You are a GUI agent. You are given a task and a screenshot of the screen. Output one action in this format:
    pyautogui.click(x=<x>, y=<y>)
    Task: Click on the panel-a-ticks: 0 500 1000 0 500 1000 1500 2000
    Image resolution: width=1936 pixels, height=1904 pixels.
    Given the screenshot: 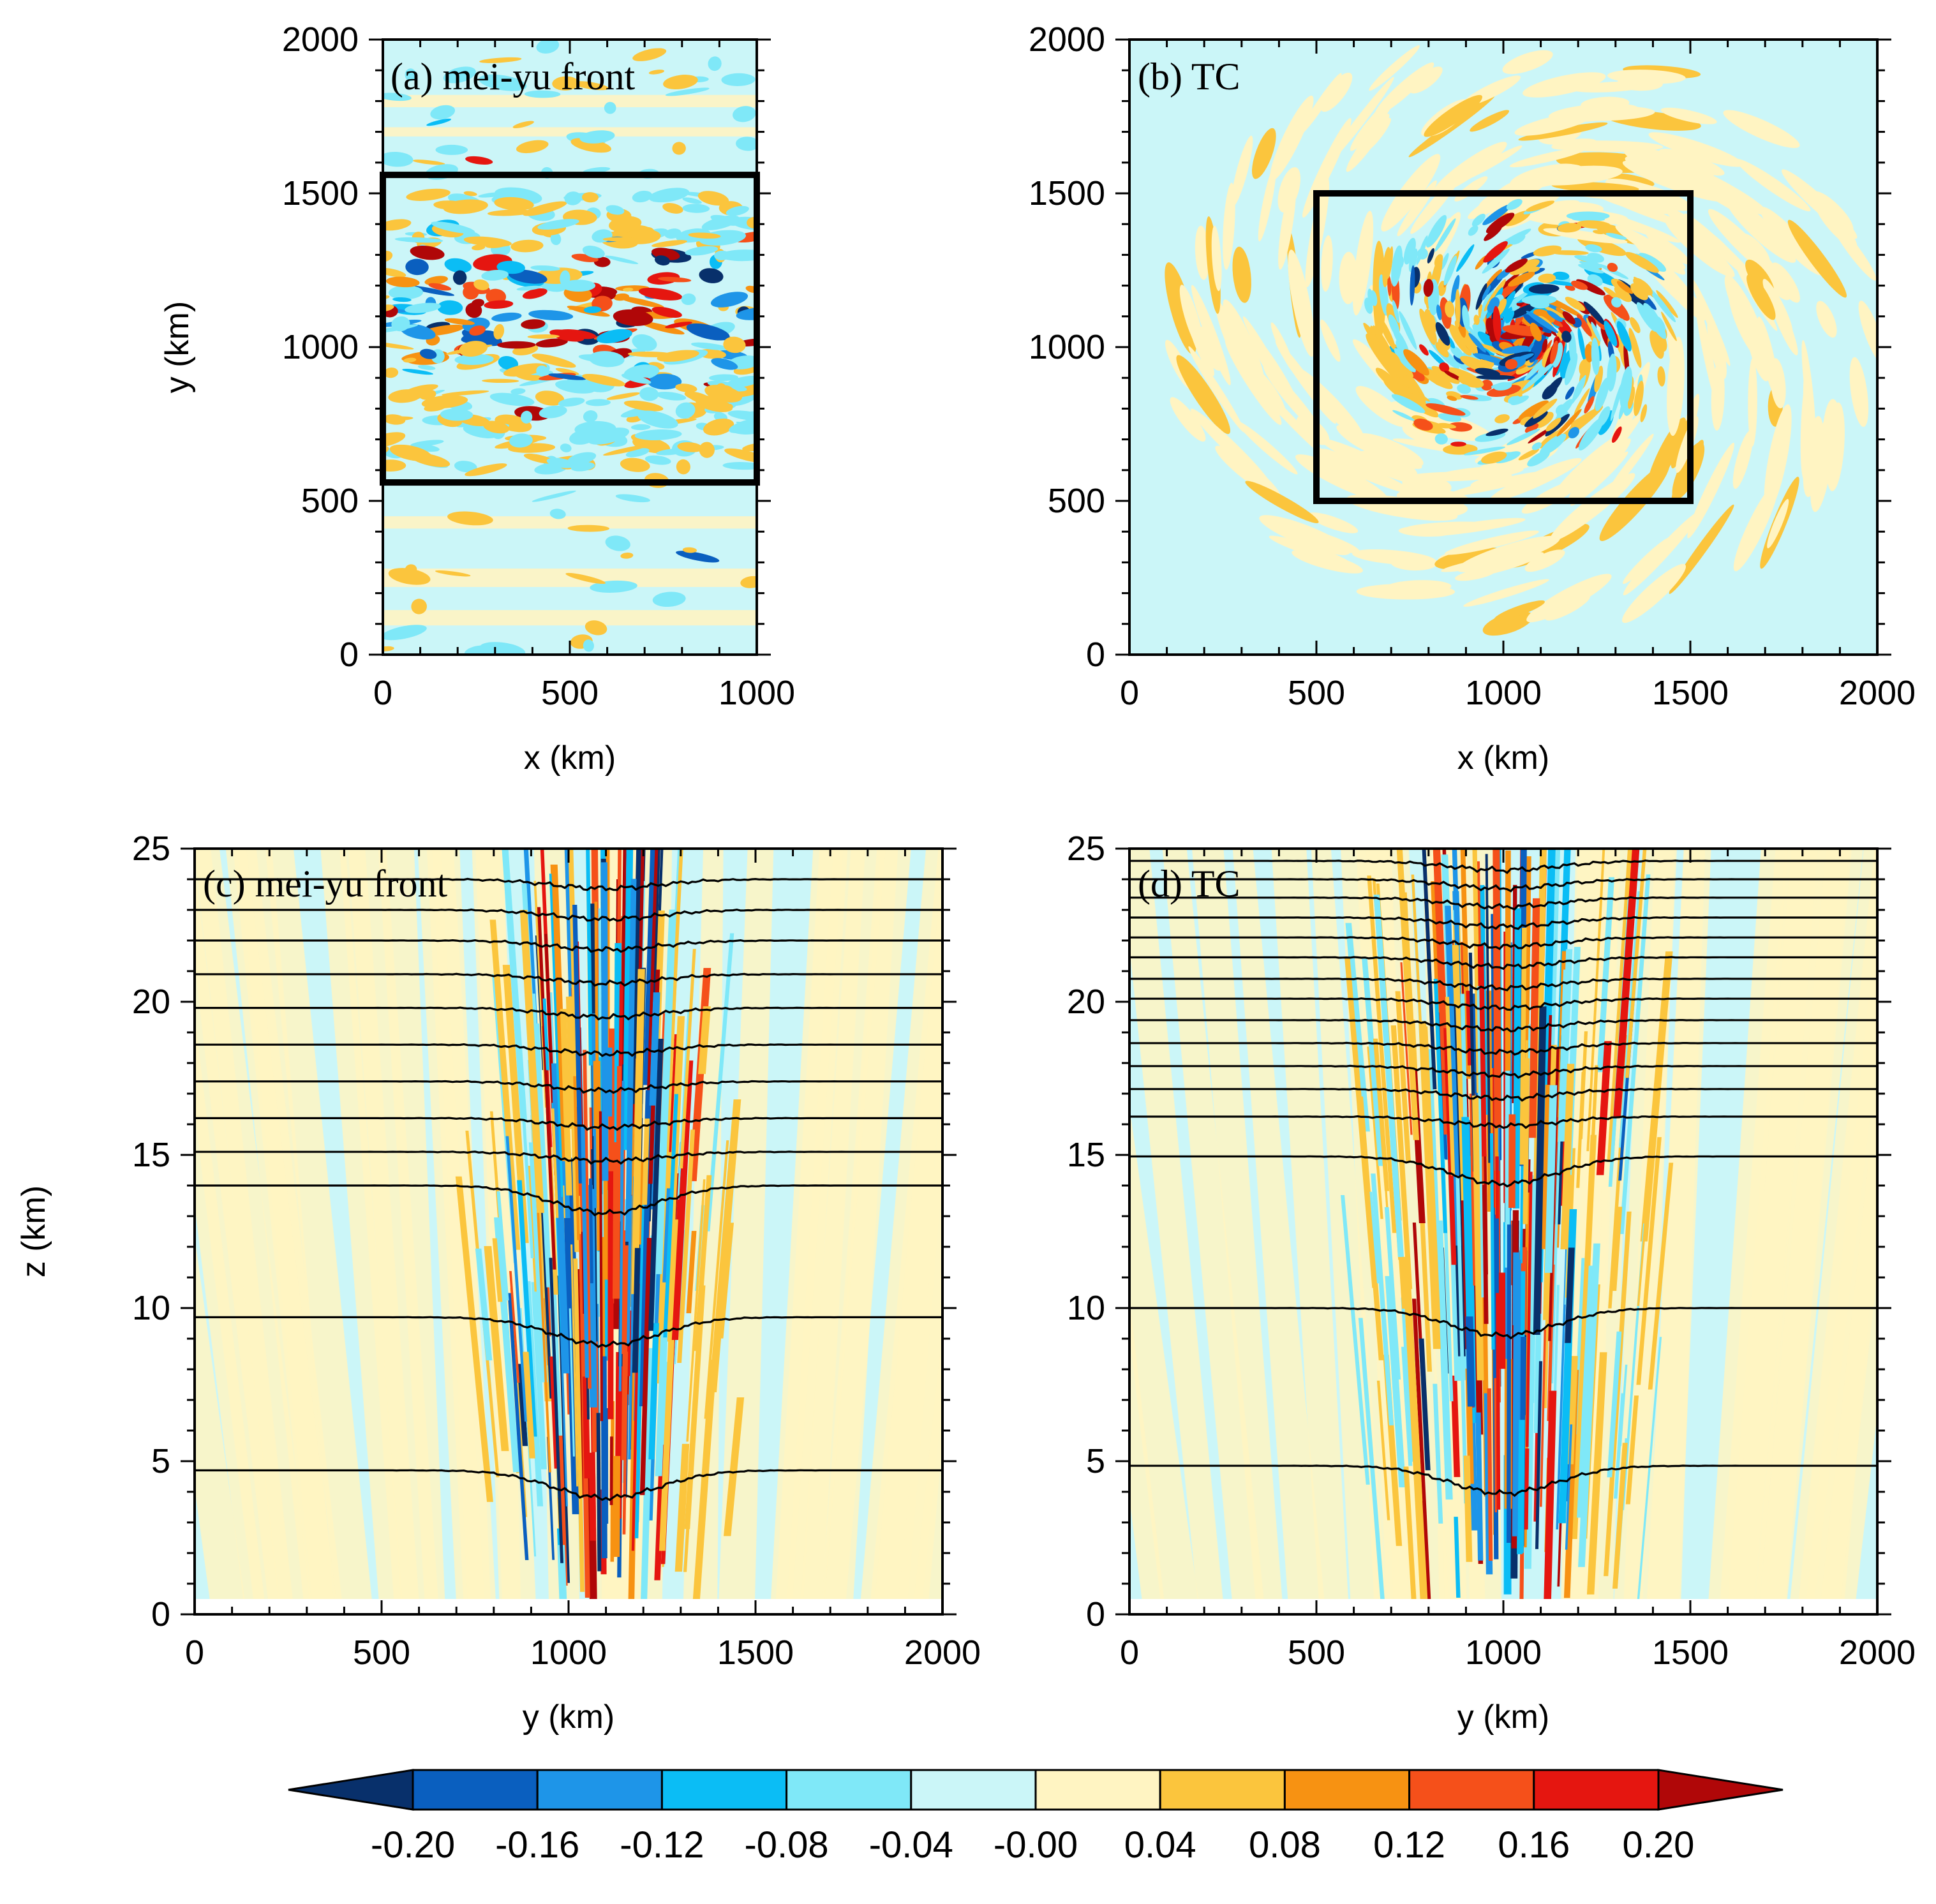 What is the action you would take?
    pyautogui.click(x=538, y=366)
    